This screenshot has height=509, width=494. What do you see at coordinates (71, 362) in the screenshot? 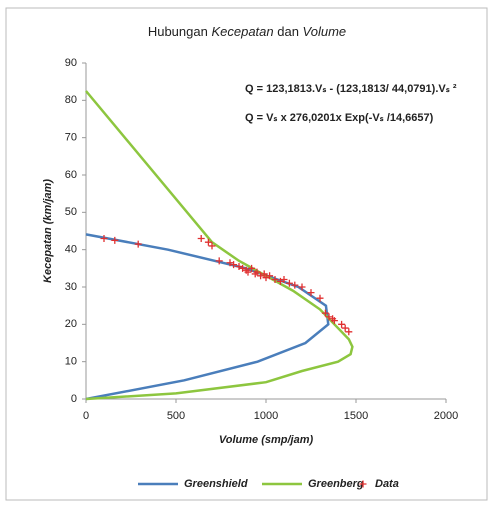
I see `y-tick-label: 10` at bounding box center [71, 362].